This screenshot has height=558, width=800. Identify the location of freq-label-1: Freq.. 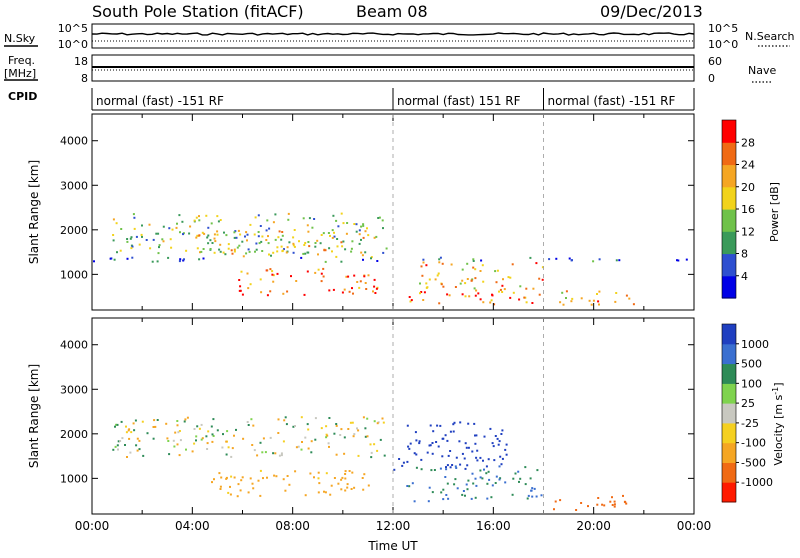
(21, 60).